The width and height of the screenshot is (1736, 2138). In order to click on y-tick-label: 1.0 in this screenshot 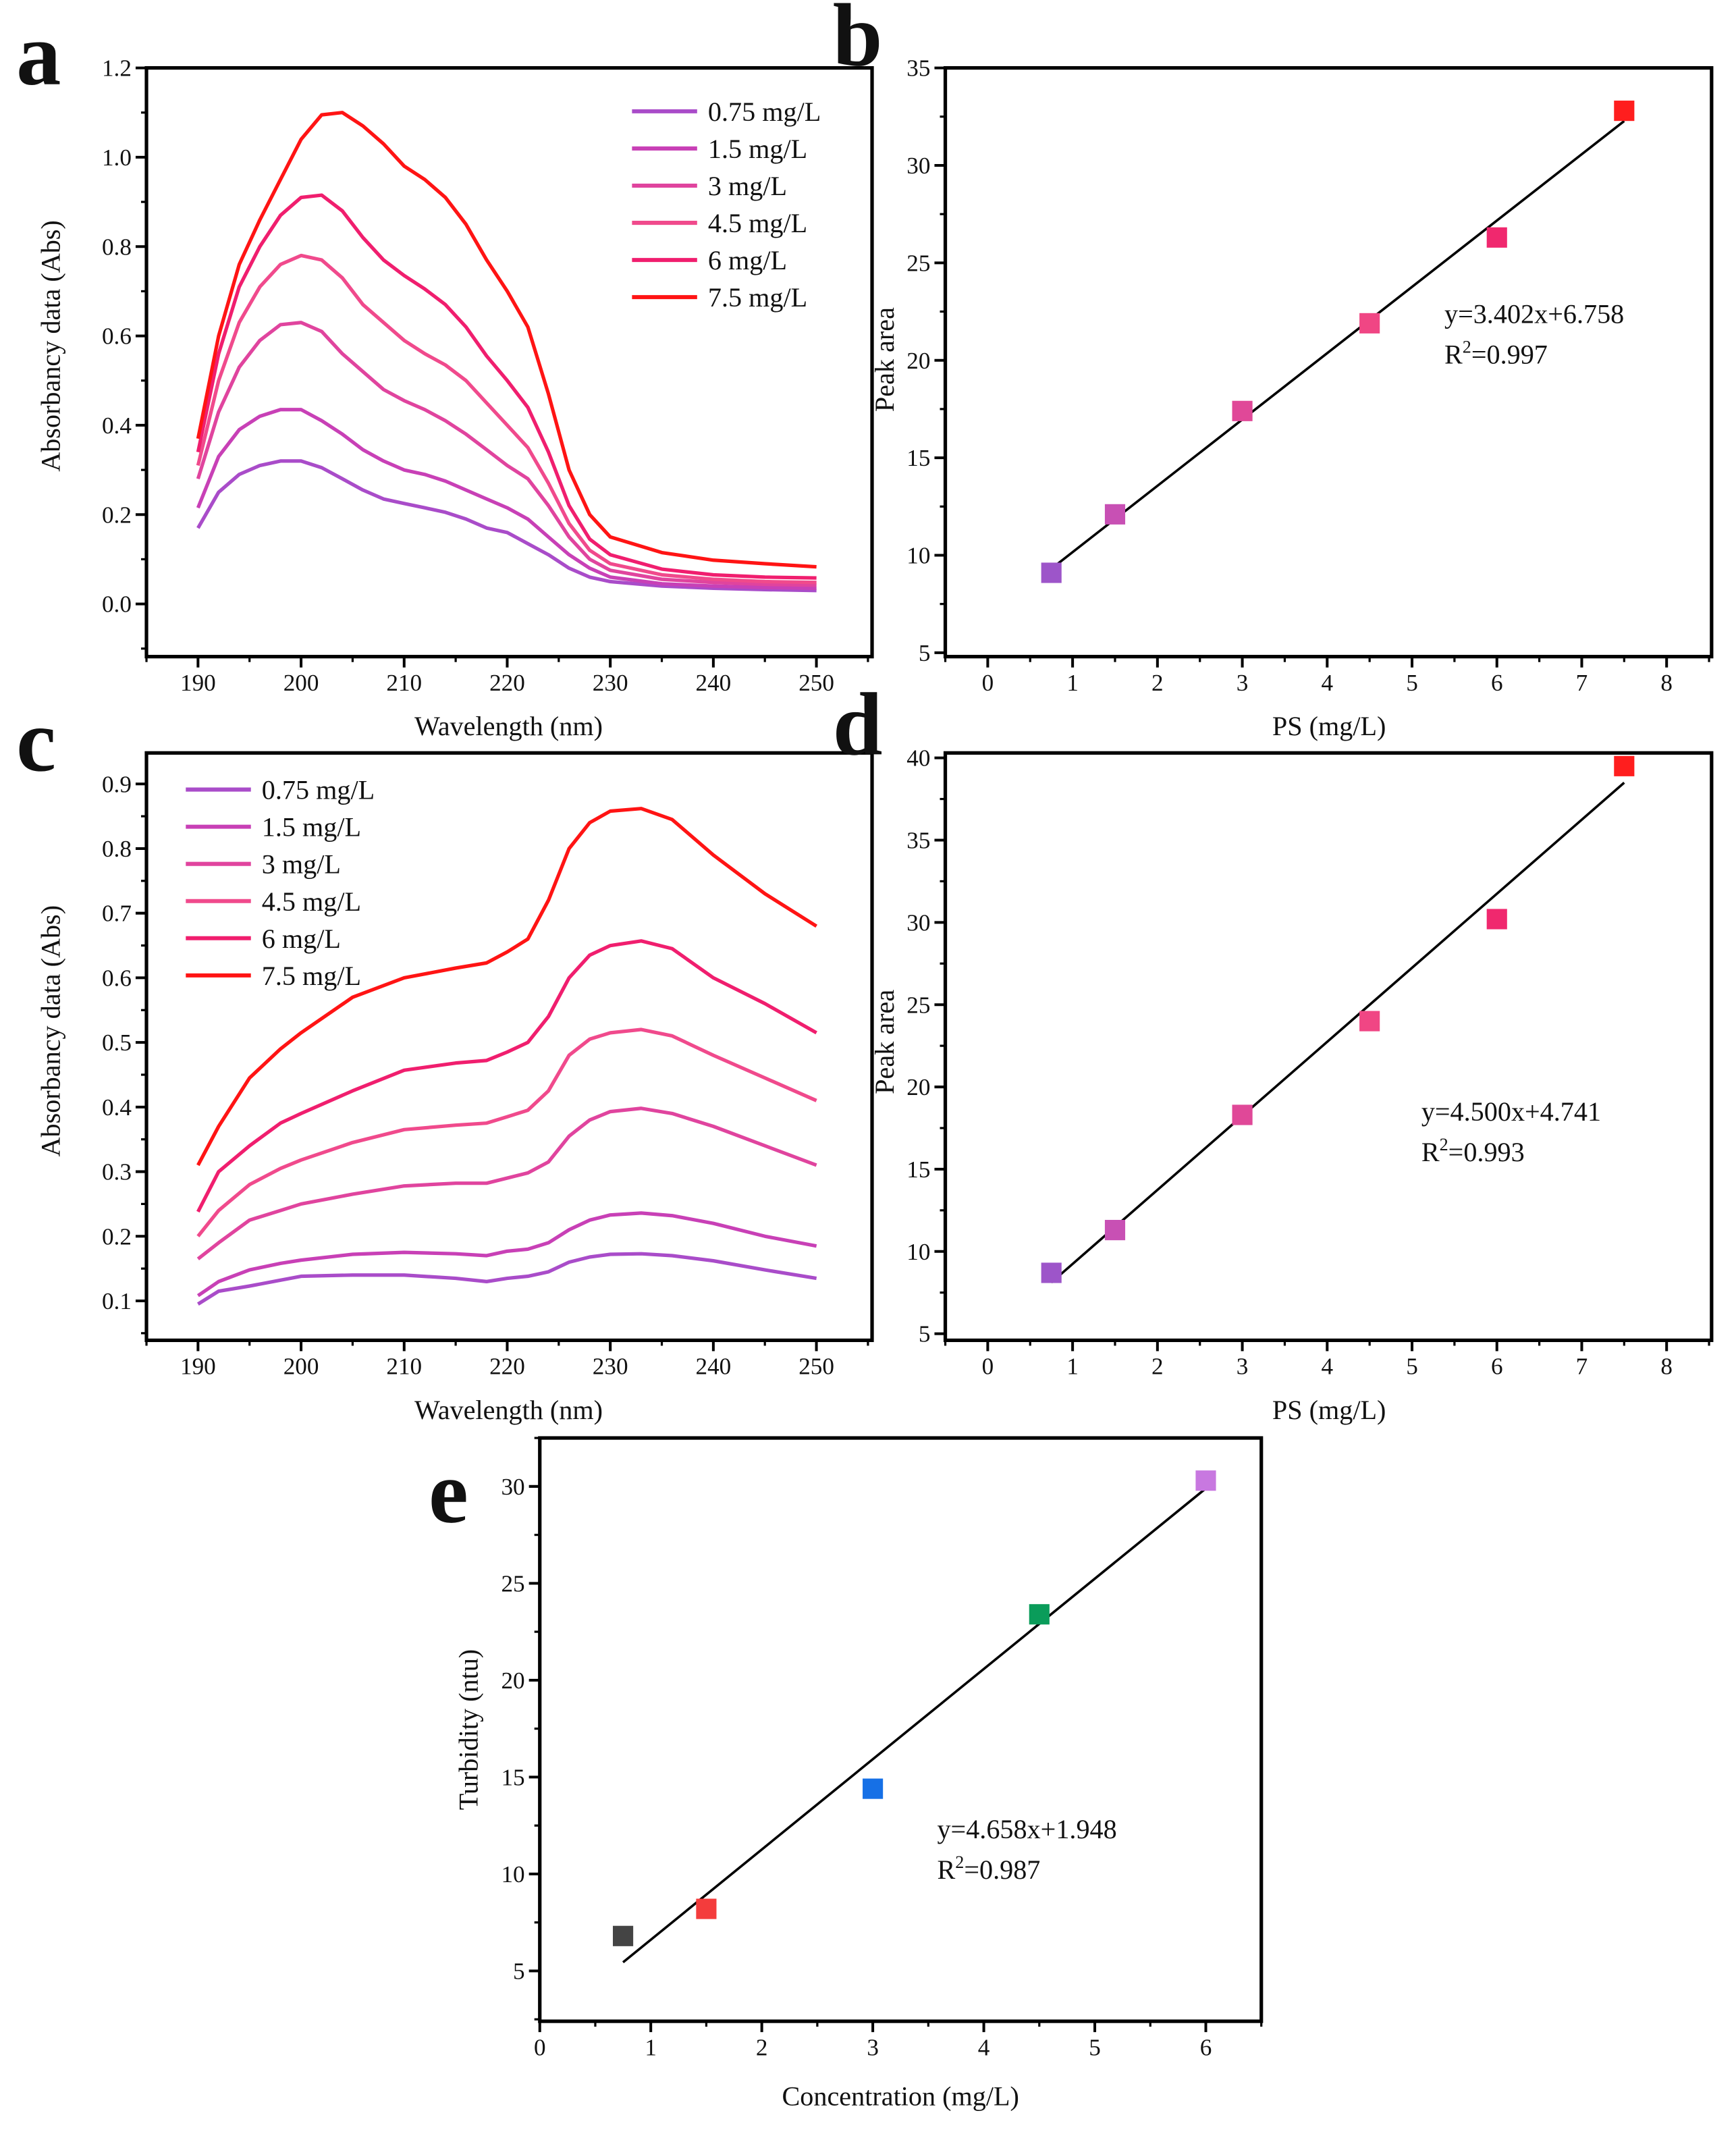, I will do `click(117, 157)`.